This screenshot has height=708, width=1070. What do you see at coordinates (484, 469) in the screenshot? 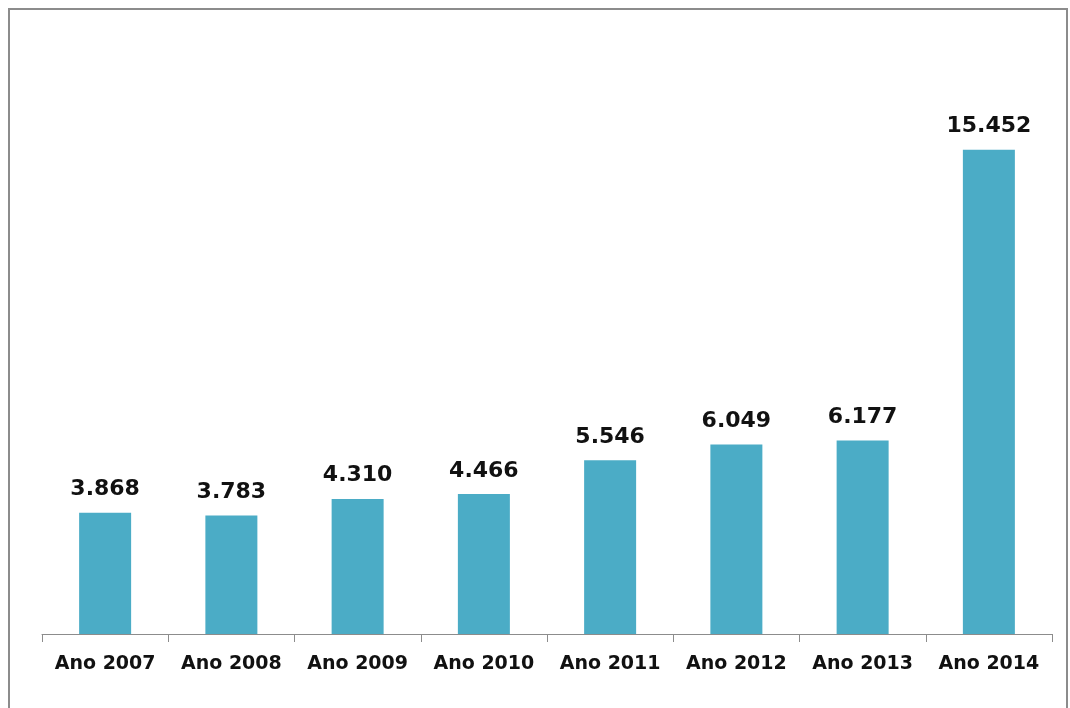
I see `data-label: 4.466` at bounding box center [484, 469].